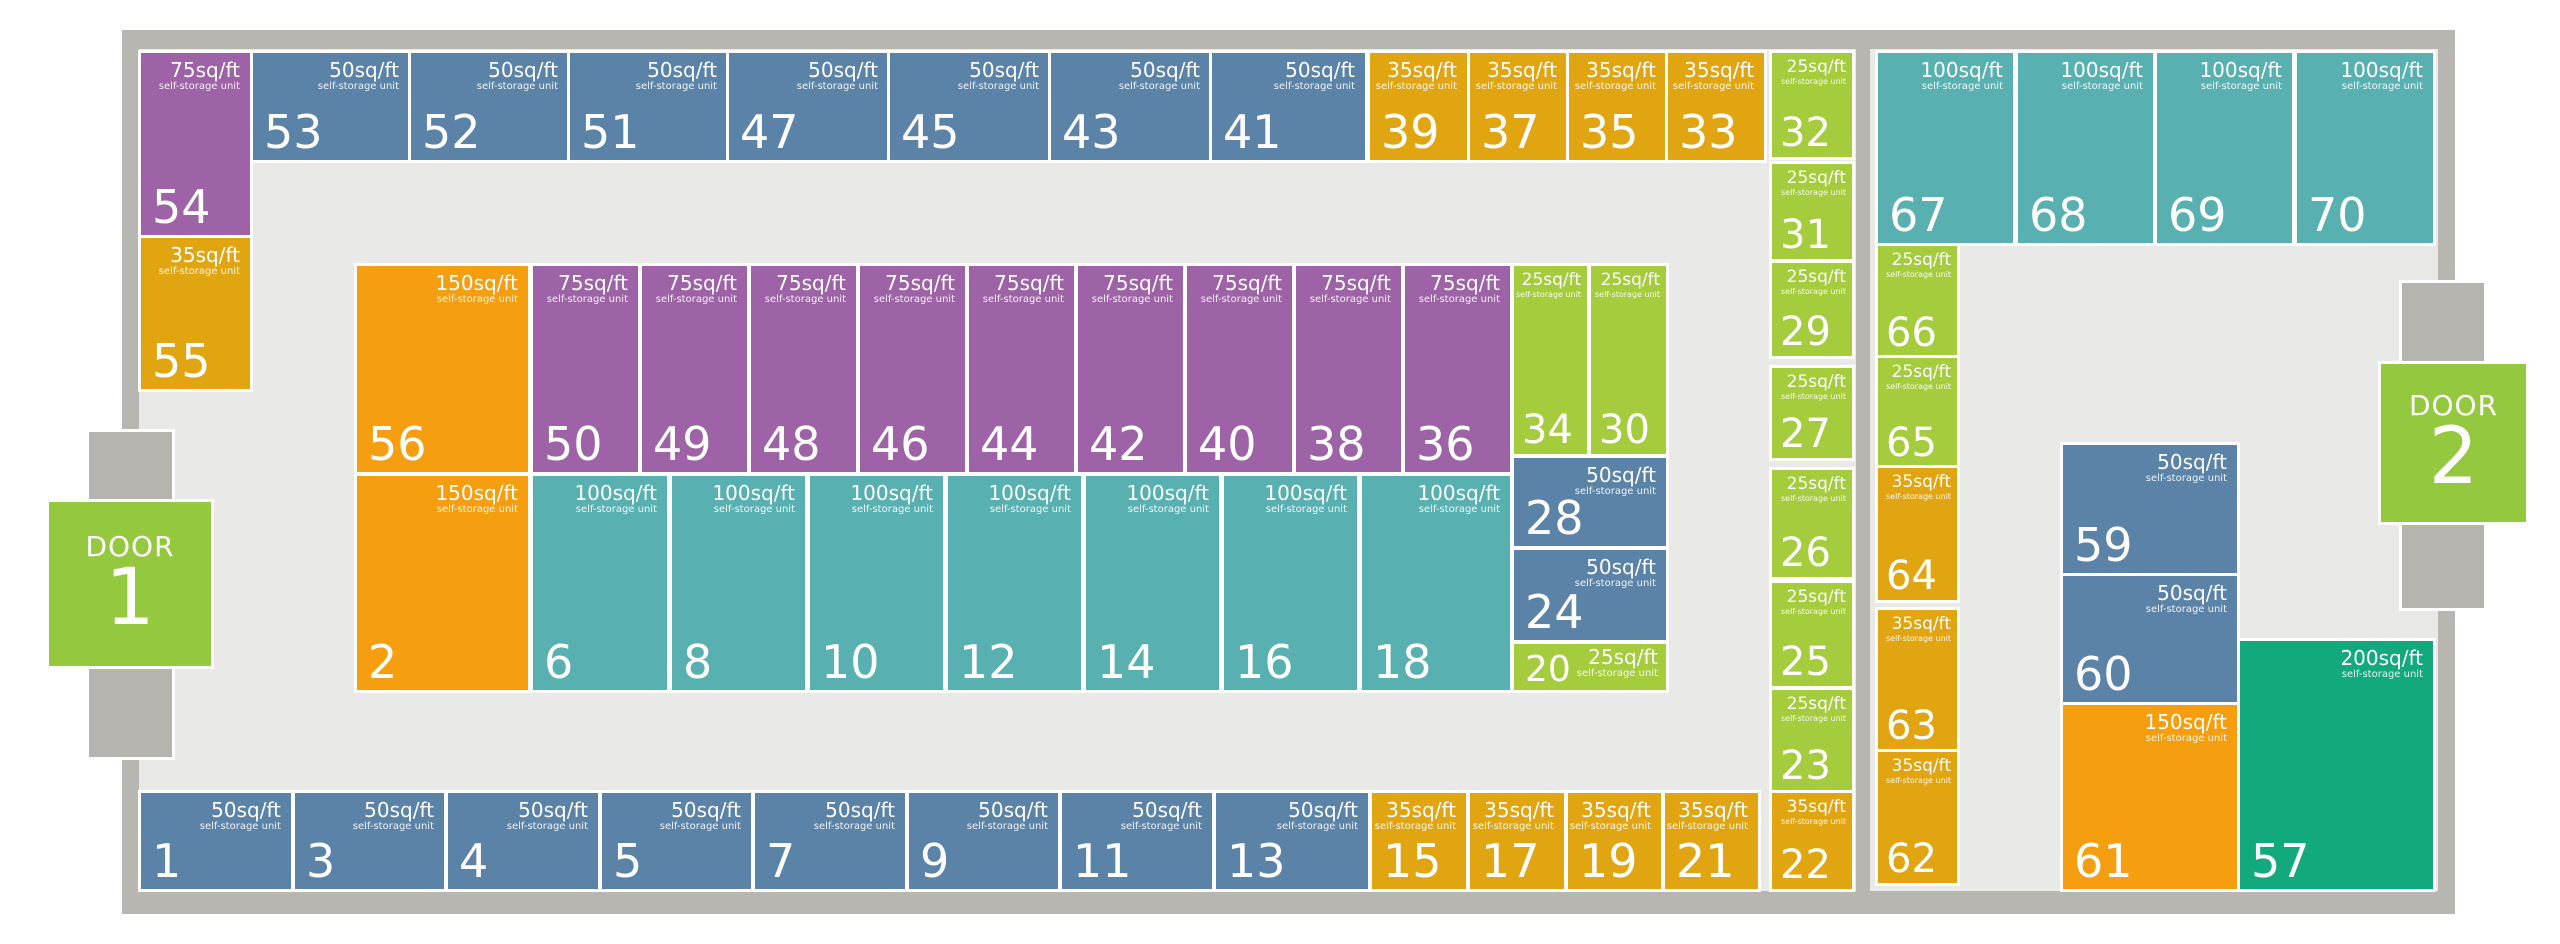 Image resolution: width=2560 pixels, height=944 pixels. I want to click on storage-unit-53: 50sq/ft self-storage unit 53, so click(331, 106).